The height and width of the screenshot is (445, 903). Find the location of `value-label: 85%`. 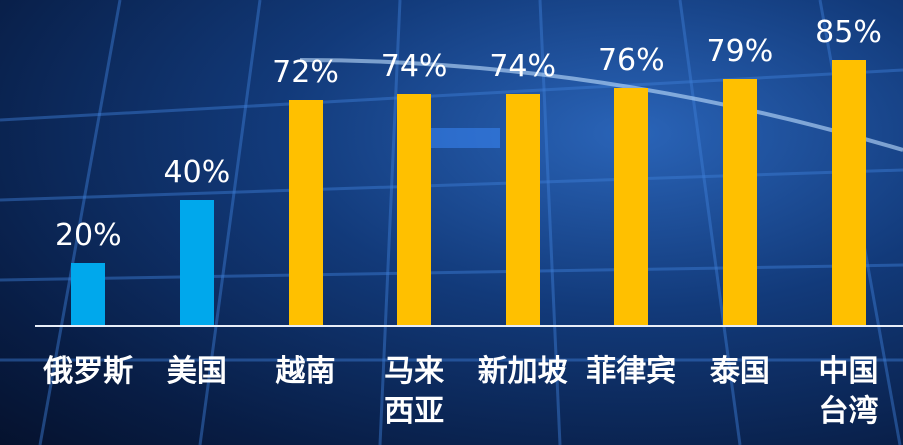

value-label: 85% is located at coordinates (848, 32).